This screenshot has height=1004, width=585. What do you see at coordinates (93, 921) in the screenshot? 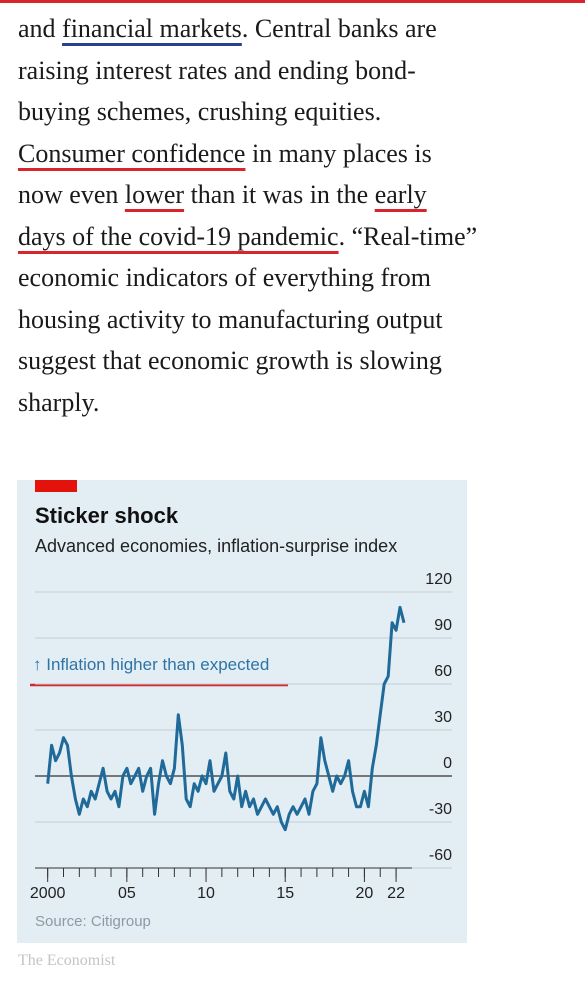
I see `source: Source: Citigroup` at bounding box center [93, 921].